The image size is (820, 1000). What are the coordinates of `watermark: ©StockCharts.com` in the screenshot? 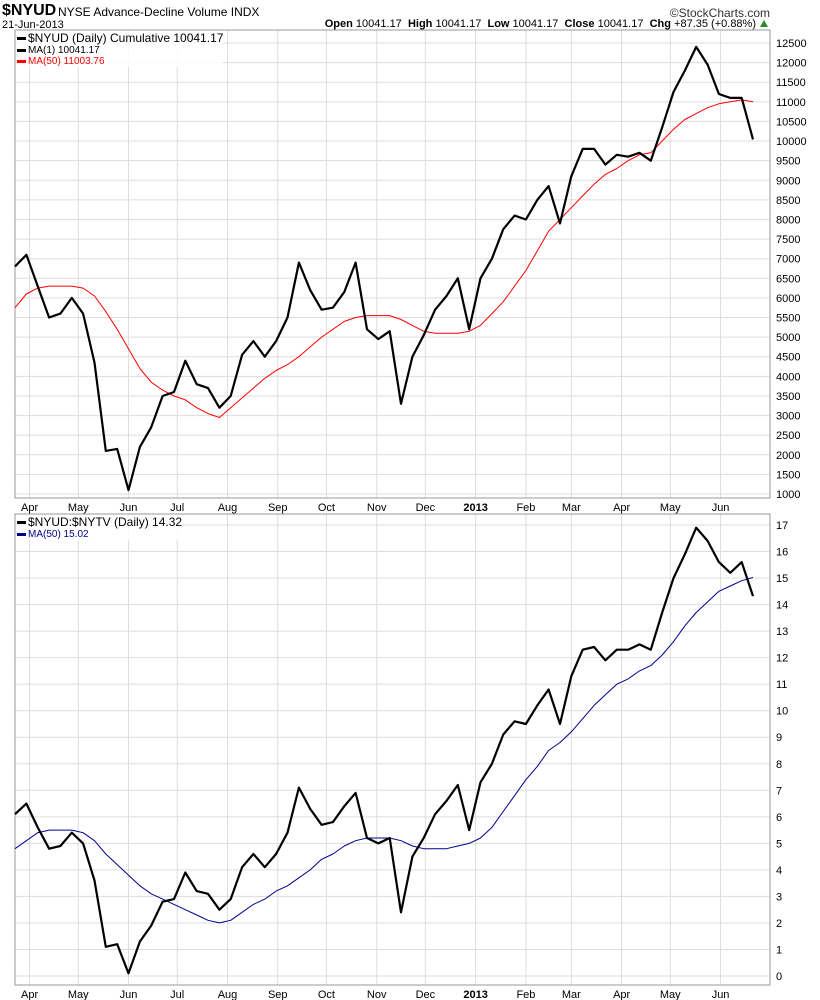 It's located at (719, 13).